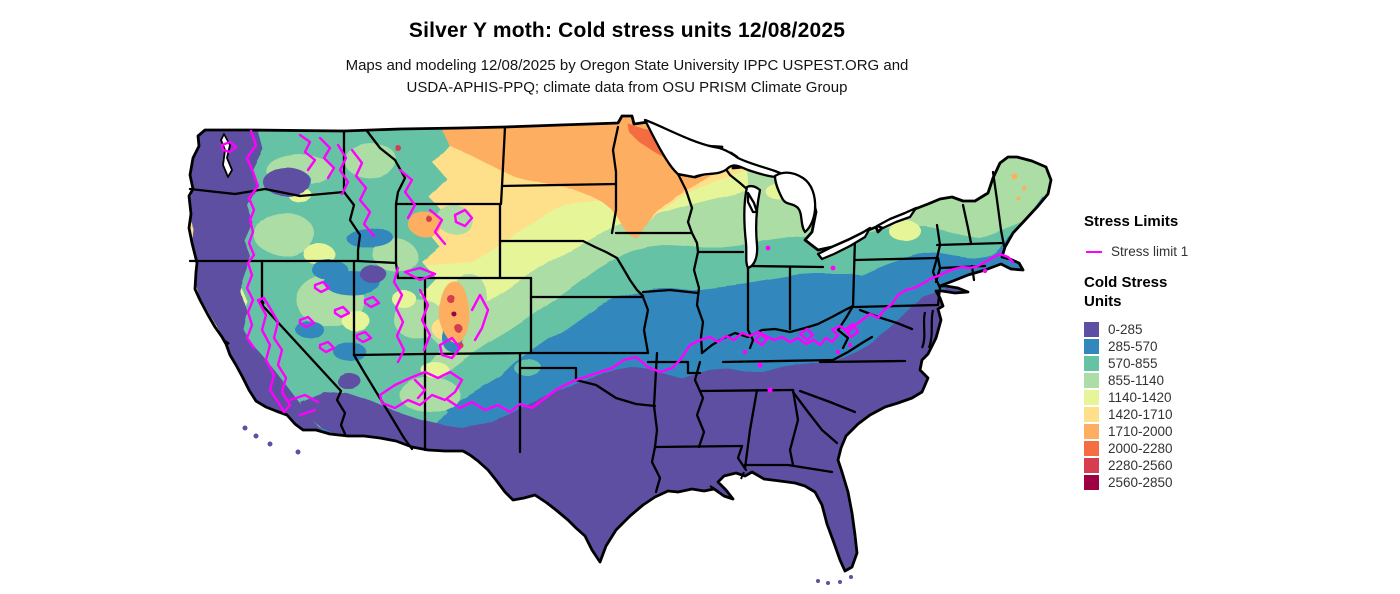 This screenshot has height=594, width=1400. I want to click on legend-class-label: 855-1140, so click(1136, 380).